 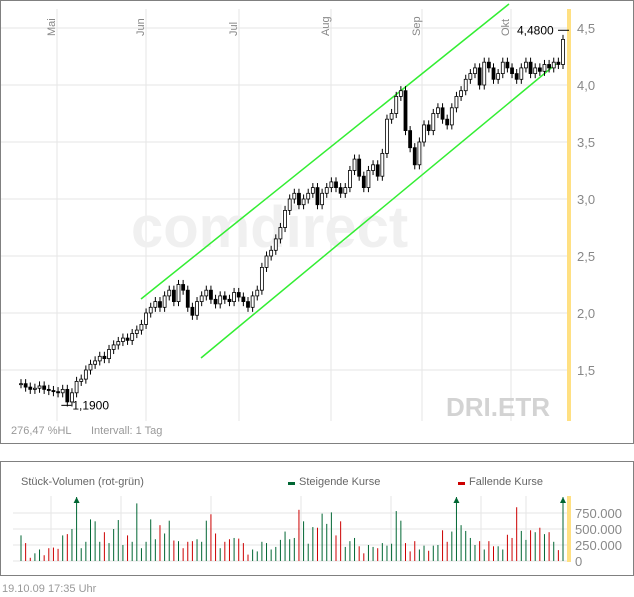 I want to click on high-label: 4,4800, so click(x=535, y=30).